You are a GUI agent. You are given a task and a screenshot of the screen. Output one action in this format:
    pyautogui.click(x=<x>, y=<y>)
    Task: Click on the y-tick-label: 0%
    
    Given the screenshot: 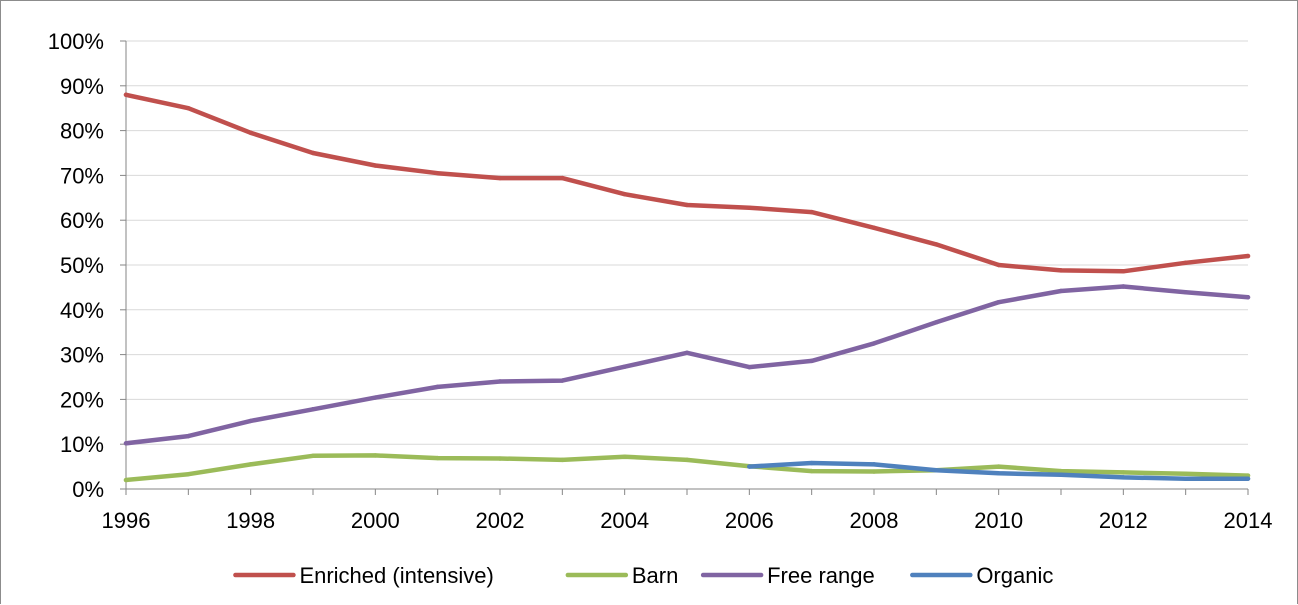 What is the action you would take?
    pyautogui.click(x=88, y=489)
    